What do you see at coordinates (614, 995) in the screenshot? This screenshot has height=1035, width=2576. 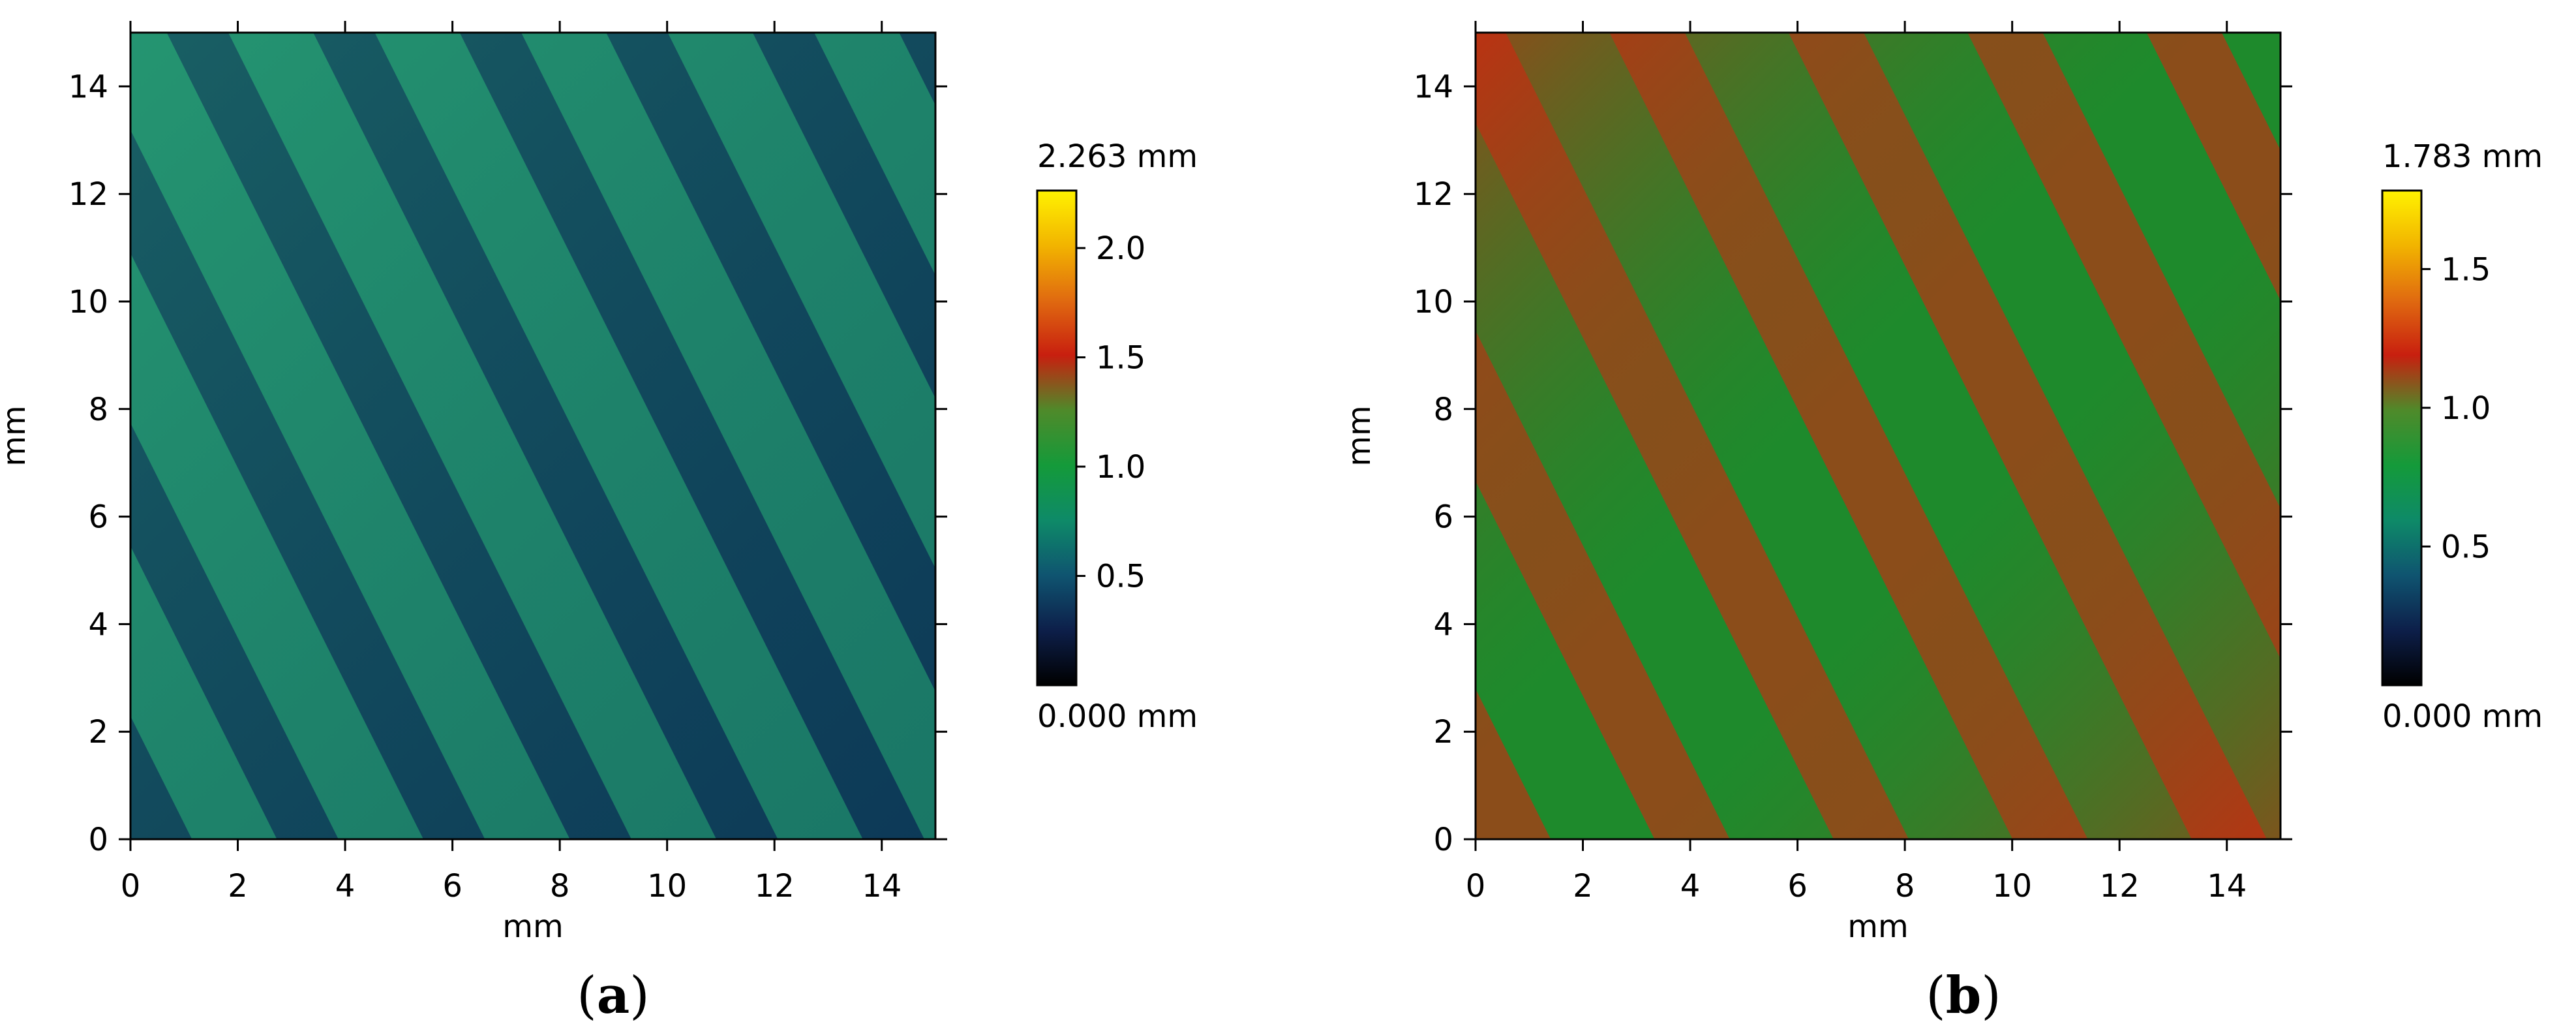 I see `panel-label-a: (a)` at bounding box center [614, 995].